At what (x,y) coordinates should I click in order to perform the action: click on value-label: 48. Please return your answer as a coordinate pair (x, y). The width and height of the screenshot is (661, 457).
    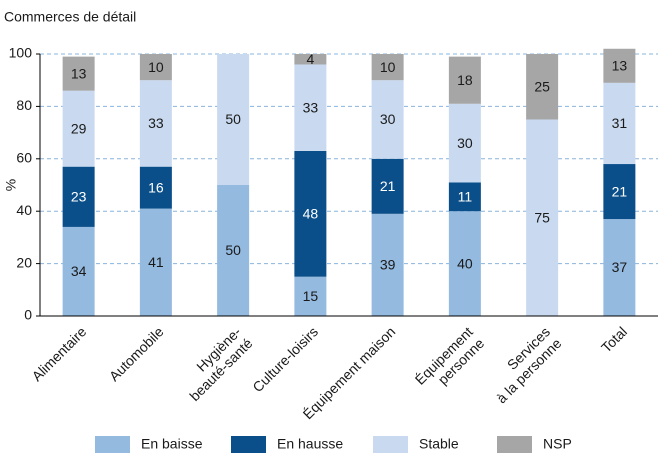
    Looking at the image, I should click on (311, 214).